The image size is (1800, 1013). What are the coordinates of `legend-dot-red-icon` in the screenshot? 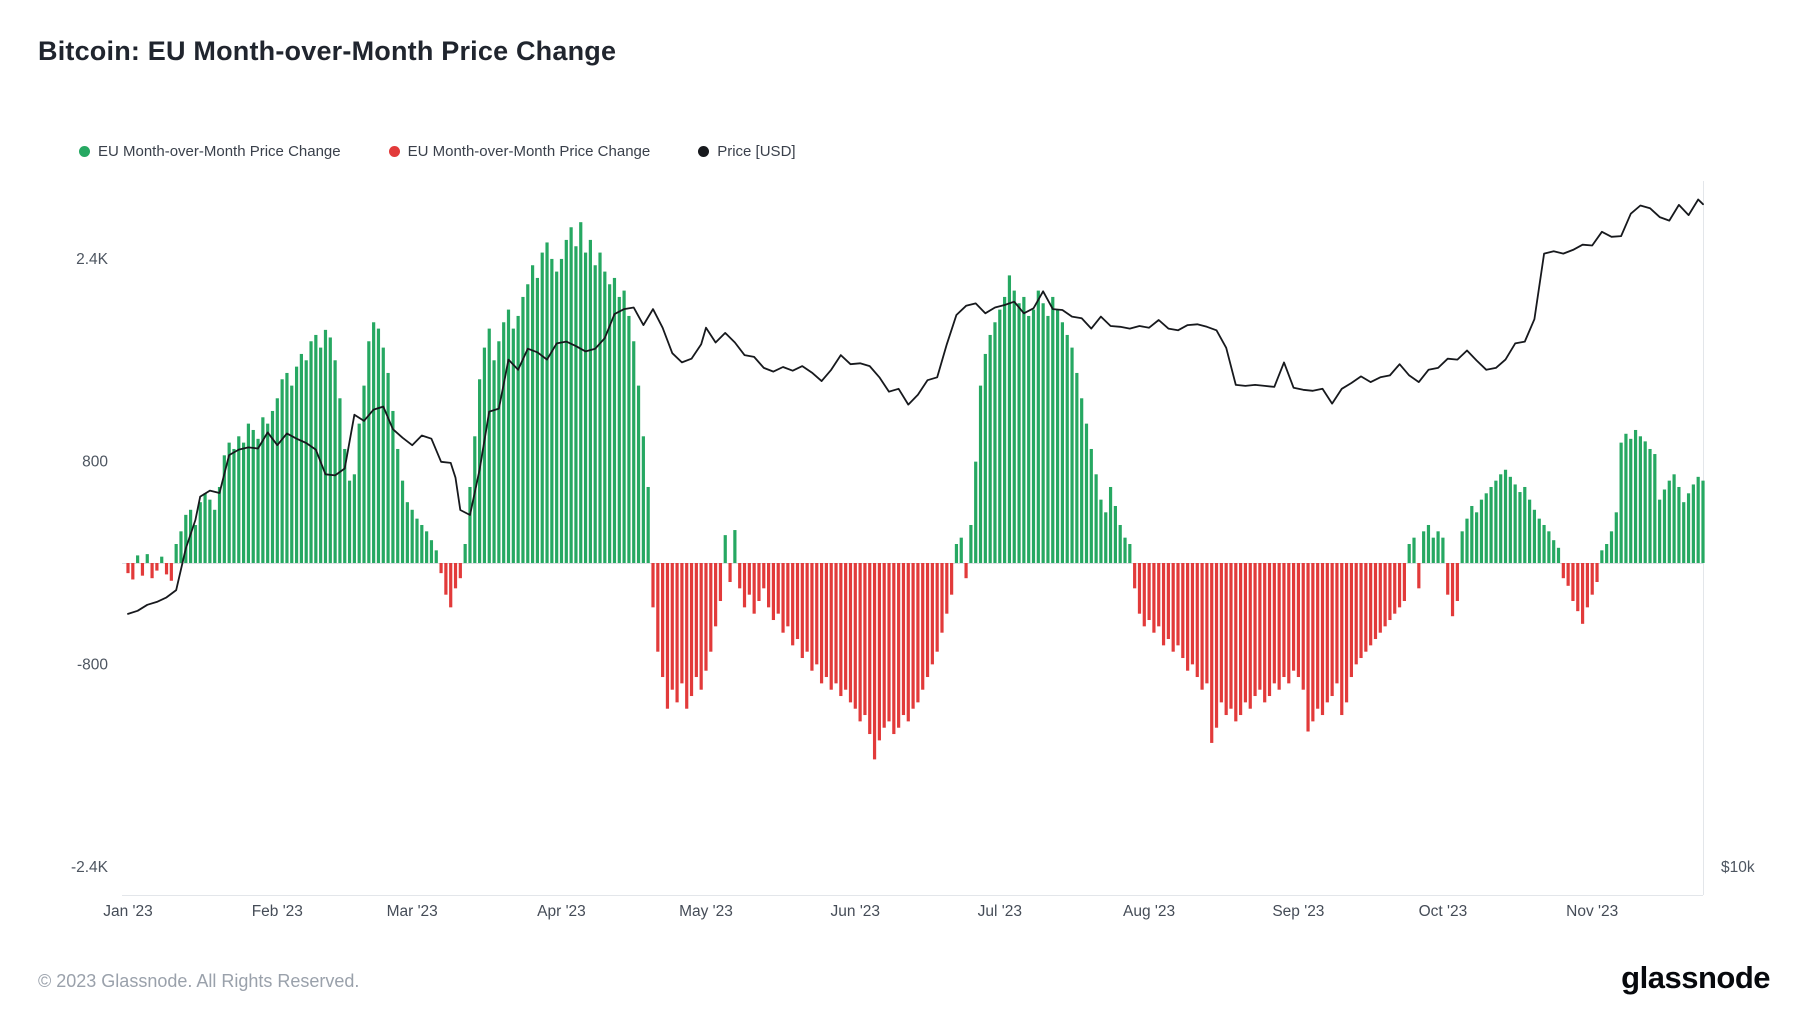 It's located at (394, 151).